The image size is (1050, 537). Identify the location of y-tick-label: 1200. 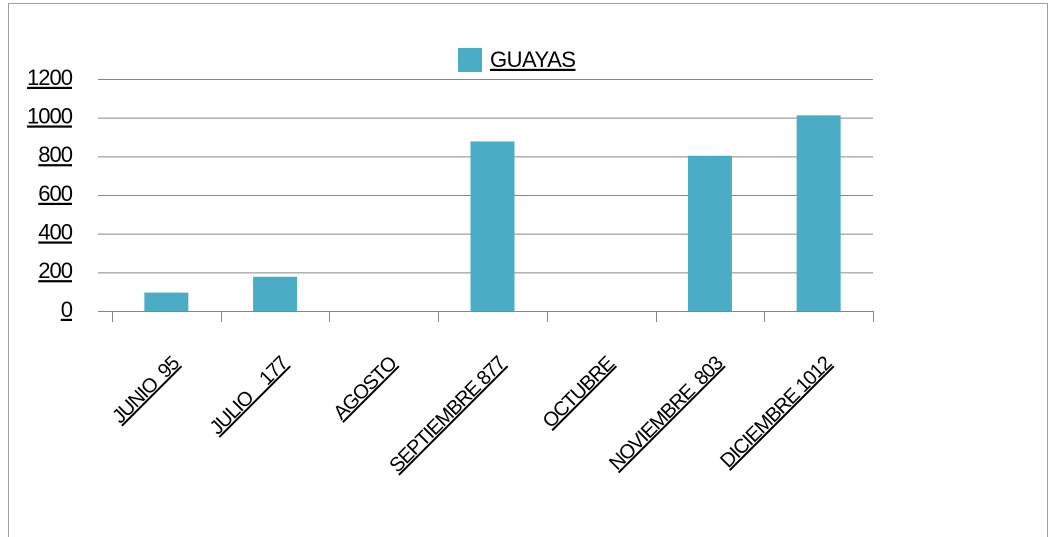
(50, 77).